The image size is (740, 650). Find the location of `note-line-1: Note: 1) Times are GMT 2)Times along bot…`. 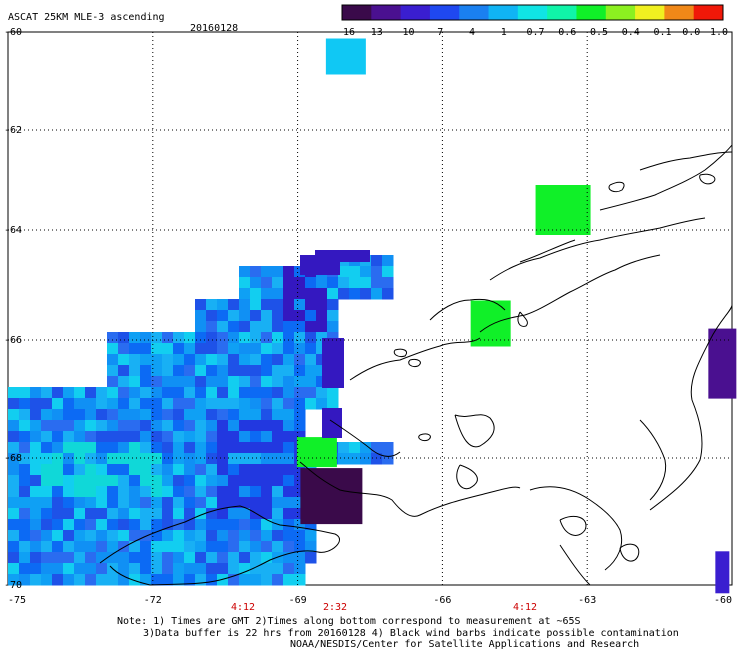

note-line-1: Note: 1) Times are GMT 2)Times along bot… is located at coordinates (349, 621).